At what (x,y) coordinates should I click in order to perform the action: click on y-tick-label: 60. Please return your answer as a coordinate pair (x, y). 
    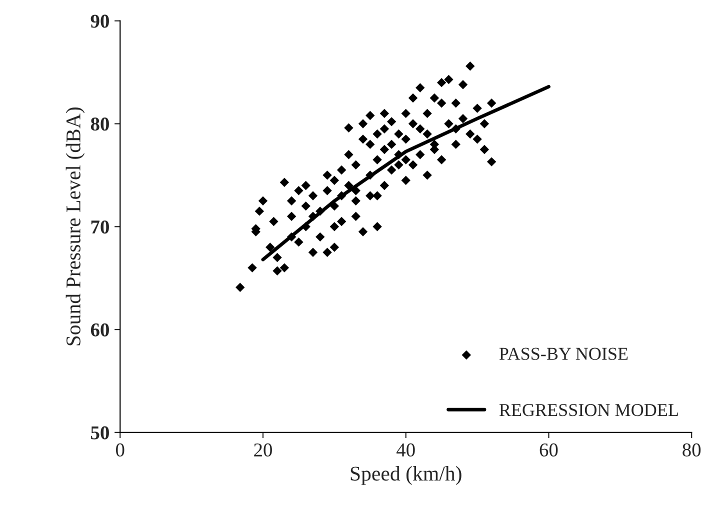
    Looking at the image, I should click on (99, 329).